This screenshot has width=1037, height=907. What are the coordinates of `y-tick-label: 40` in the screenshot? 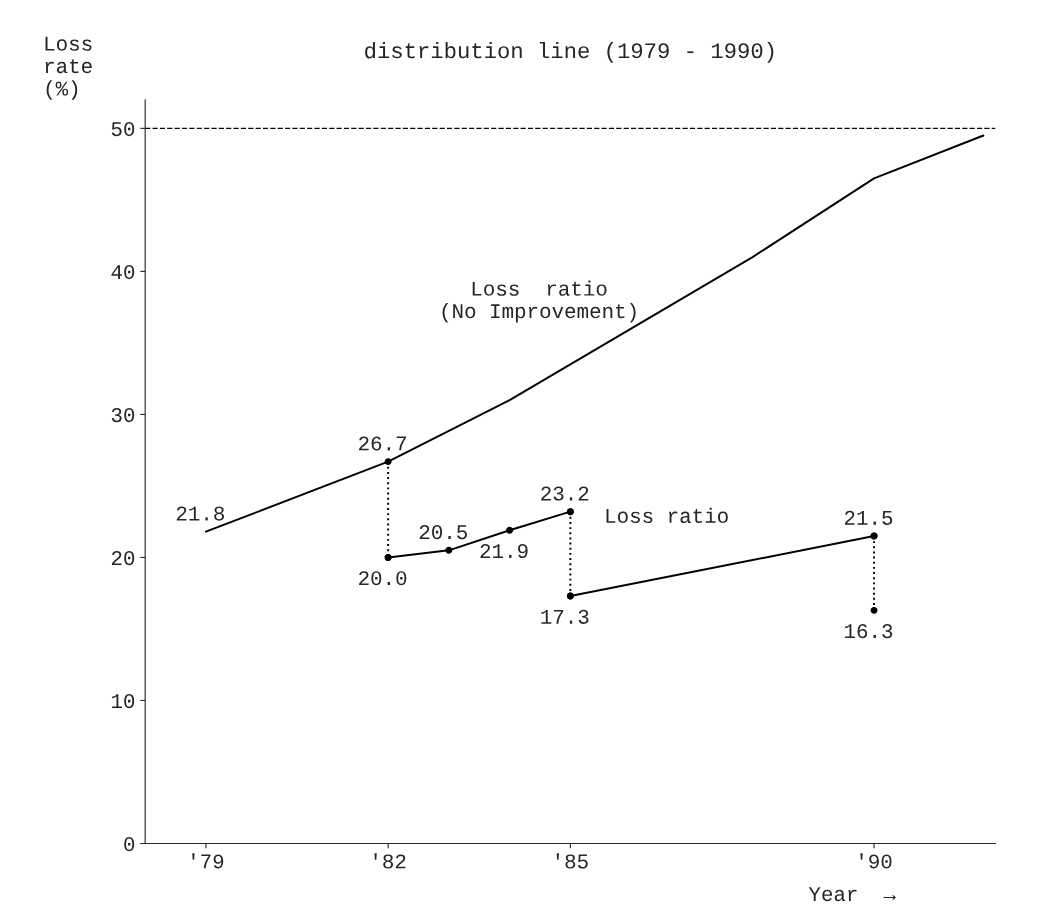 It's located at (123, 272).